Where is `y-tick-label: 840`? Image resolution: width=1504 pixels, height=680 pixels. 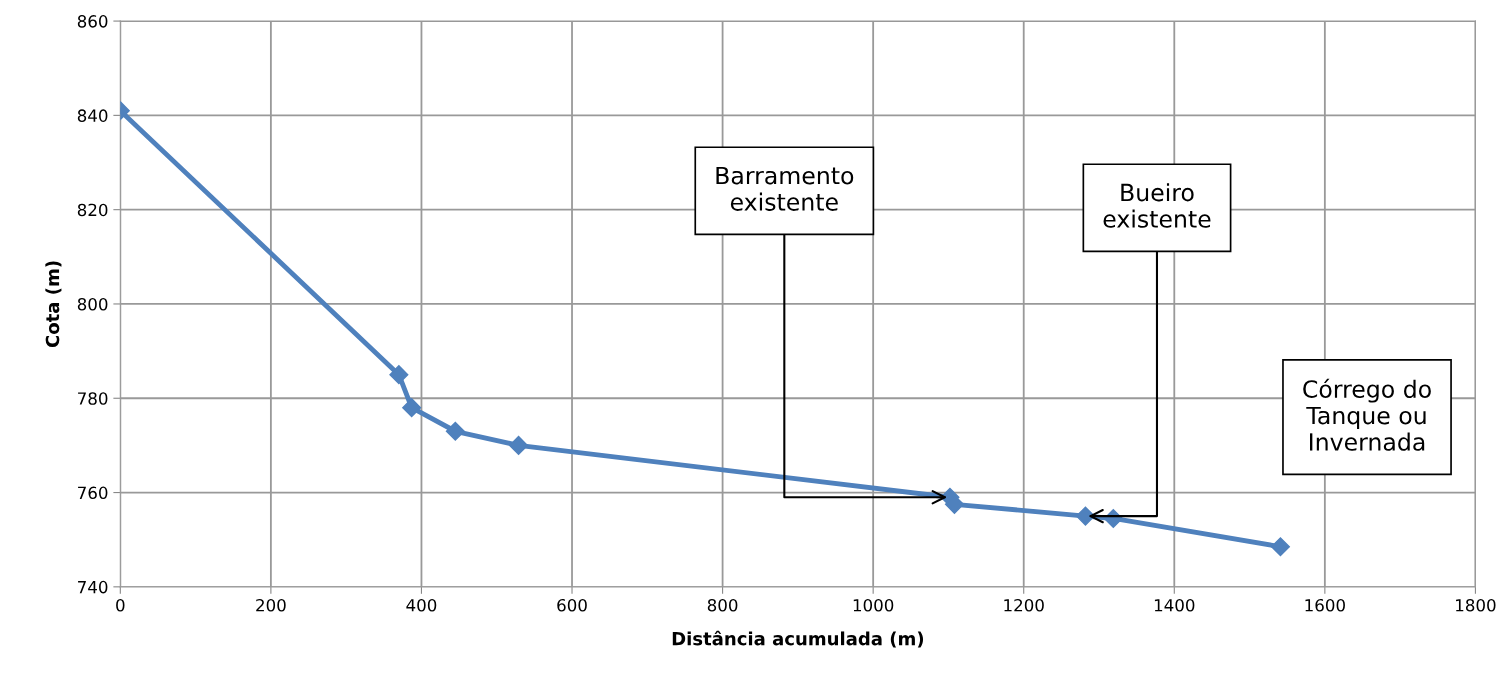 y-tick-label: 840 is located at coordinates (92, 115).